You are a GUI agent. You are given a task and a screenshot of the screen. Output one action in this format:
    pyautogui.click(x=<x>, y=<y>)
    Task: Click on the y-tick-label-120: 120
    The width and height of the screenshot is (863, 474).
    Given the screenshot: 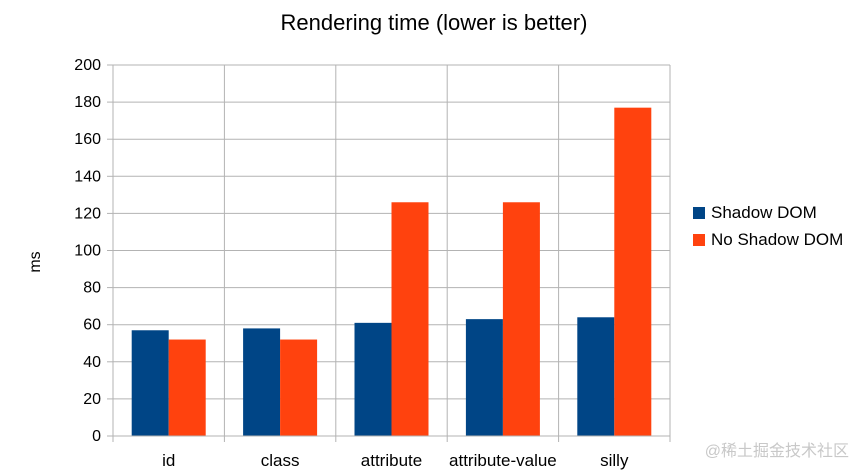 What is the action you would take?
    pyautogui.click(x=87, y=213)
    